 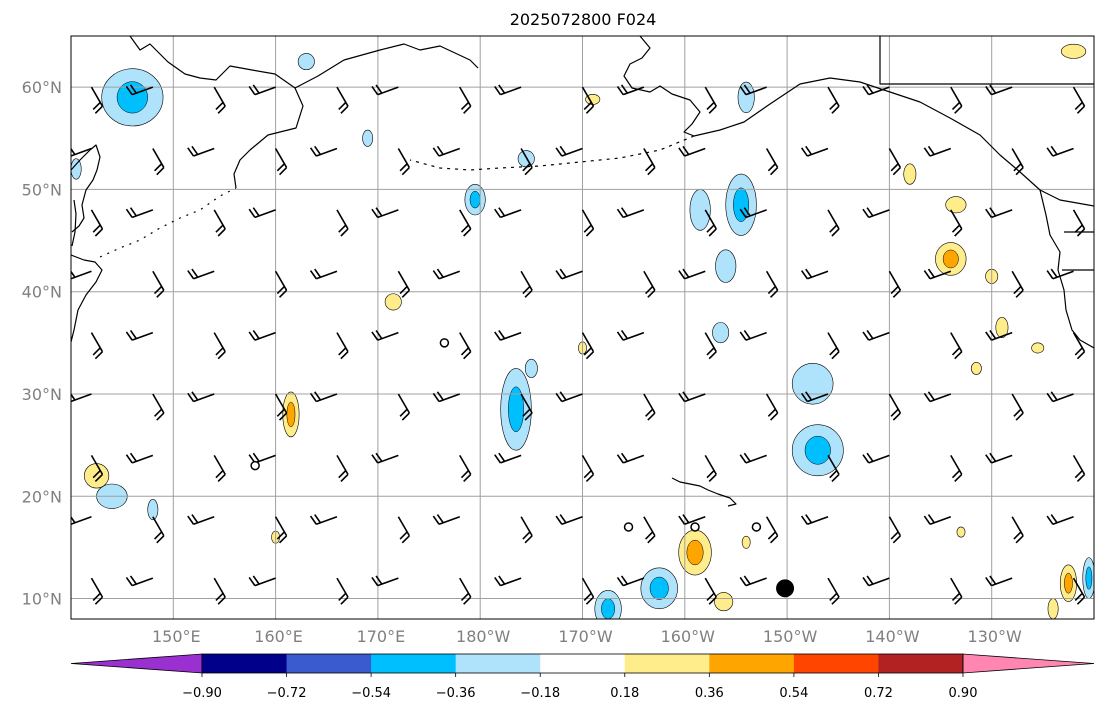 I want to click on calm-wind-circles, so click(x=506, y=435).